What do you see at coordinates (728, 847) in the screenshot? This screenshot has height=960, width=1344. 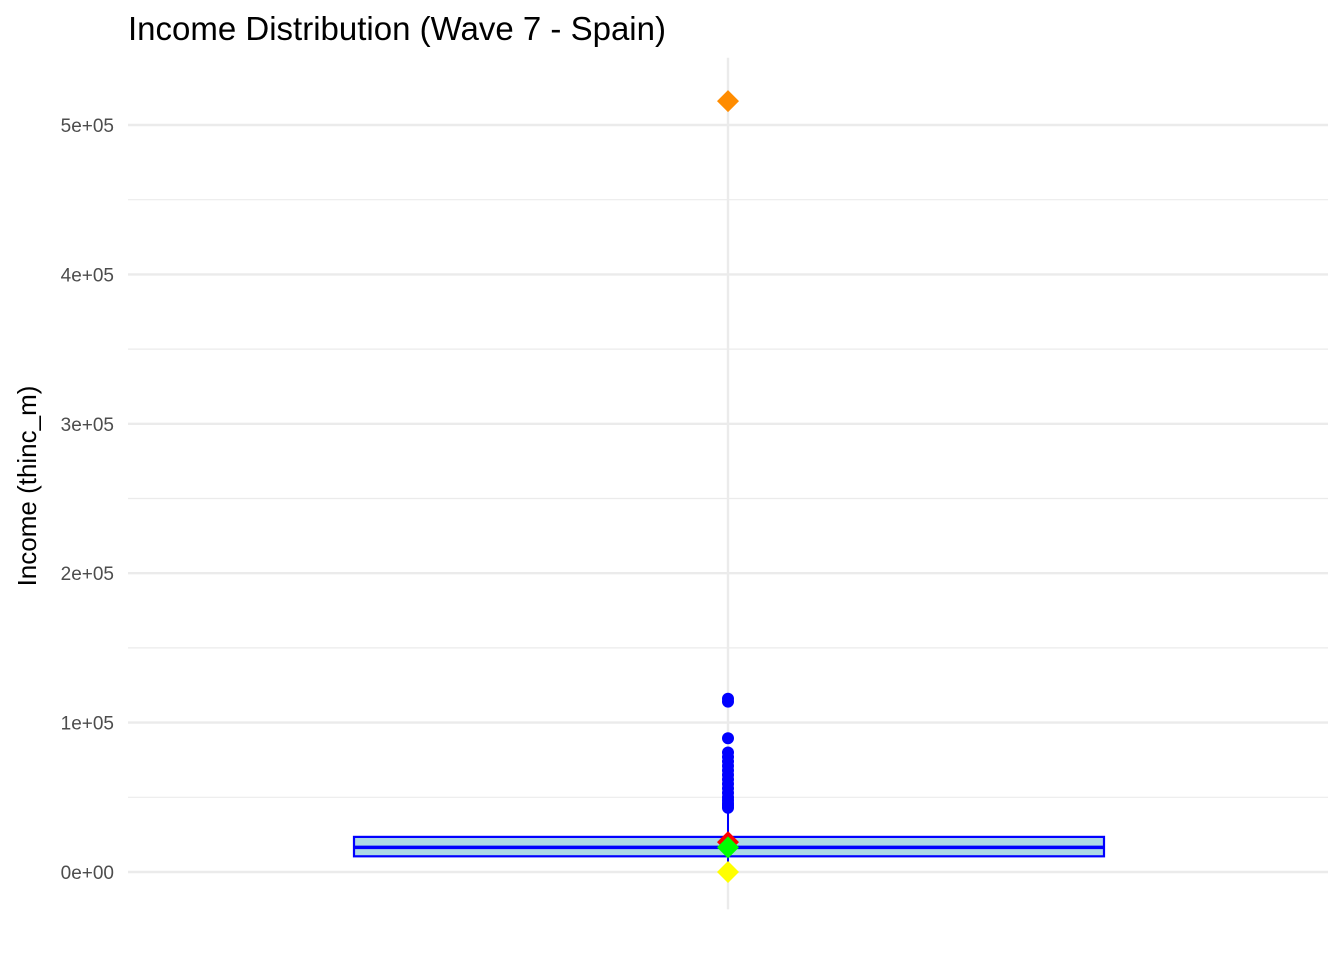 I see `median-marker` at bounding box center [728, 847].